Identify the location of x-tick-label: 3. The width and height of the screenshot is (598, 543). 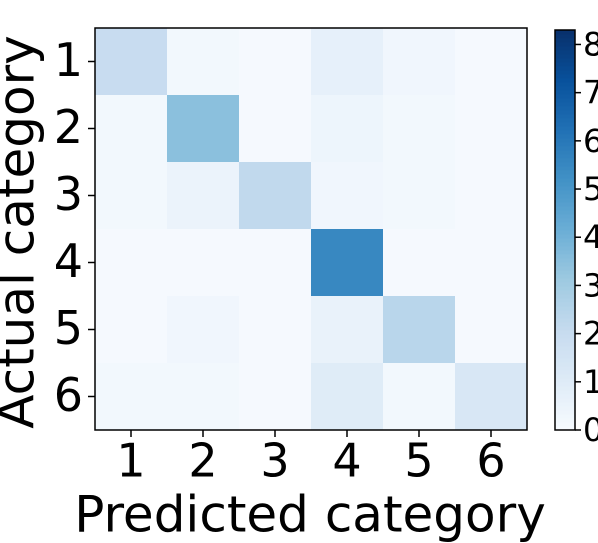
(274, 461).